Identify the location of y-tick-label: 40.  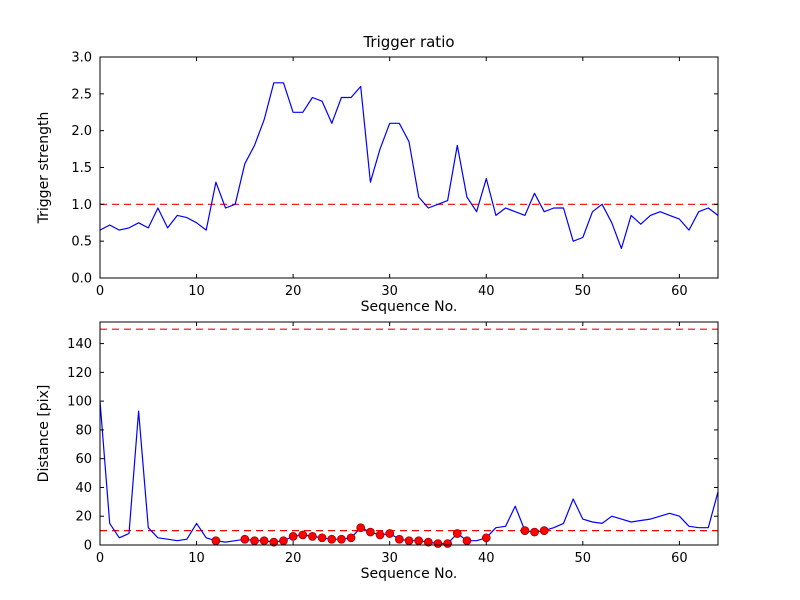
(83, 488).